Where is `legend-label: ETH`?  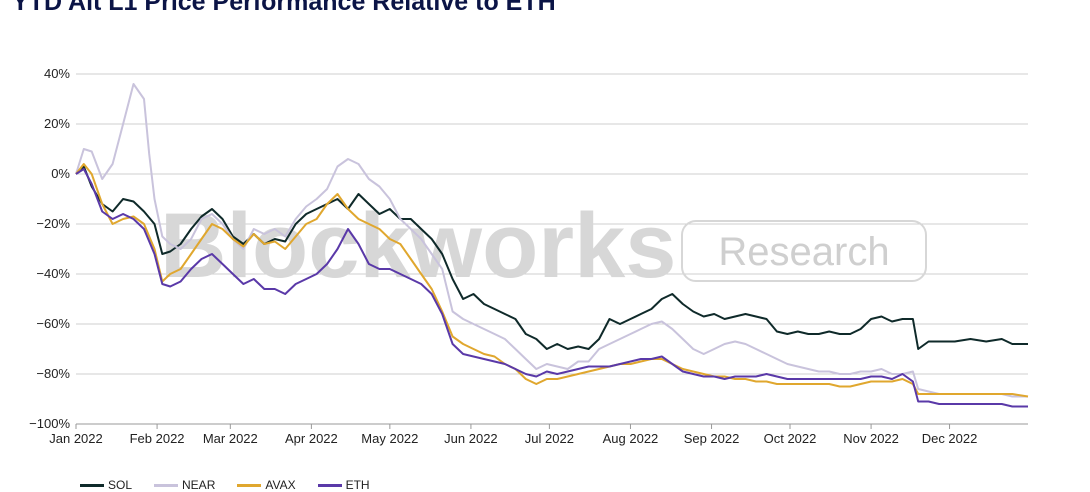
legend-label: ETH is located at coordinates (357, 485).